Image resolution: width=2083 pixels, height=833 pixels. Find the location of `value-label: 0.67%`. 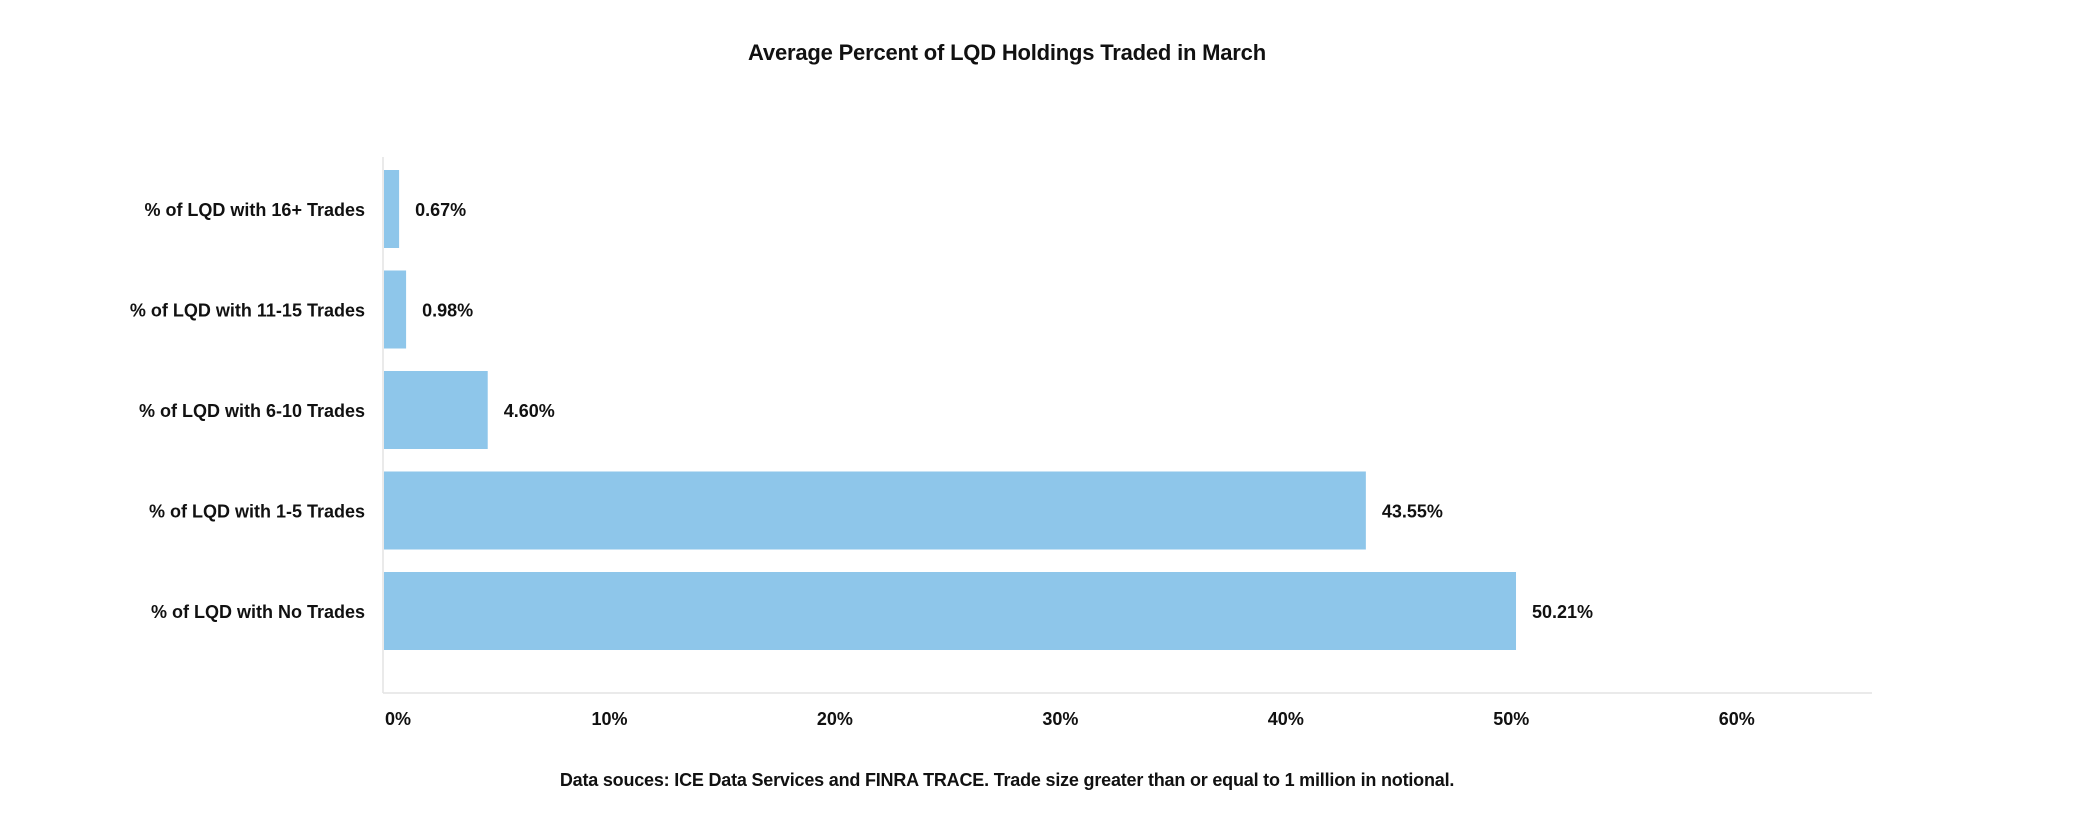

value-label: 0.67% is located at coordinates (440, 210).